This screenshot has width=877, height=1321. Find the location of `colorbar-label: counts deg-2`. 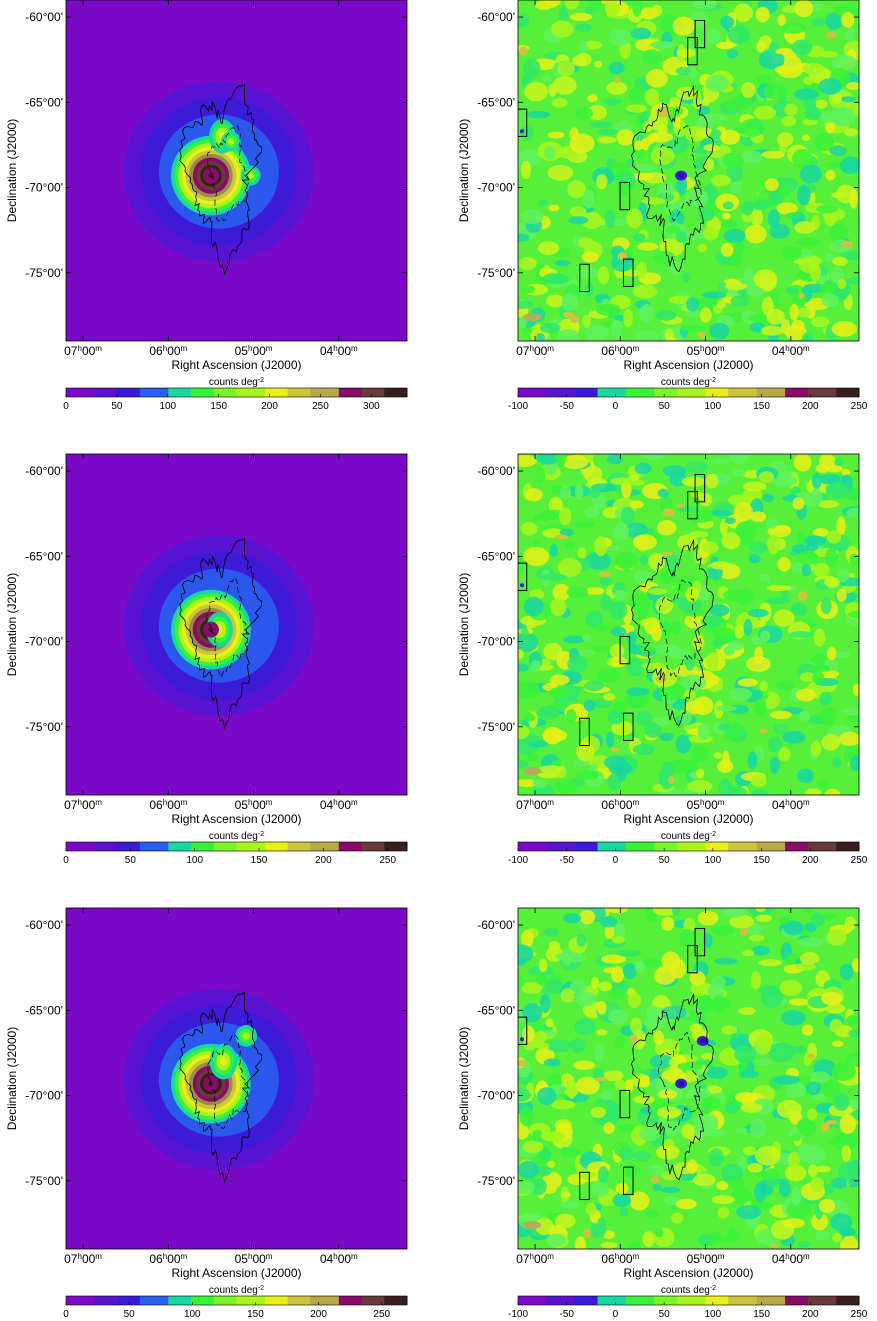

colorbar-label: counts deg-2 is located at coordinates (236, 382).